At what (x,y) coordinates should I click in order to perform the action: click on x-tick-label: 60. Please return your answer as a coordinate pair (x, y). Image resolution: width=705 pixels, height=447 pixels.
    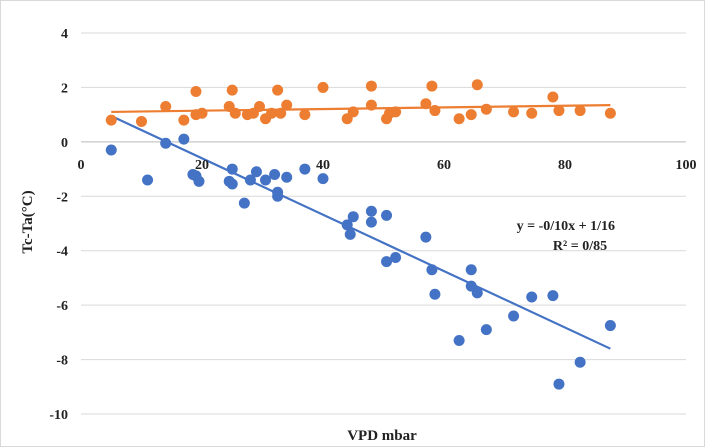
    Looking at the image, I should click on (444, 165).